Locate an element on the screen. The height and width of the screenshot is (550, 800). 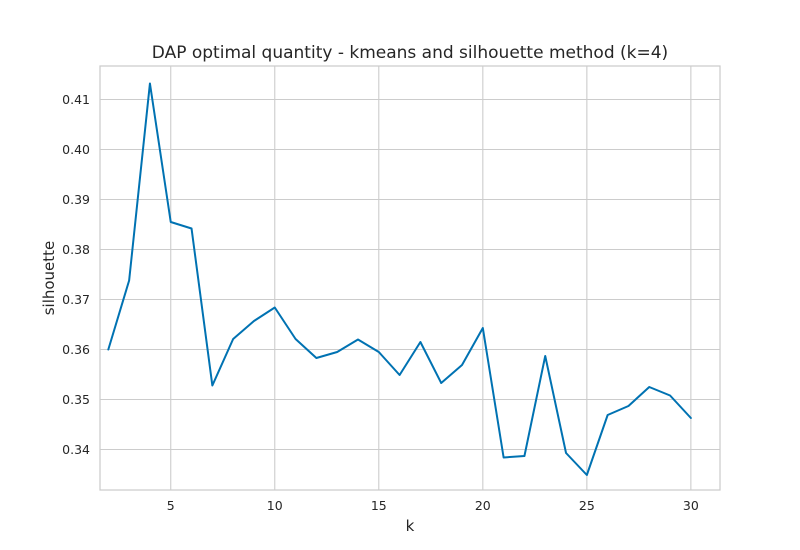
y-tick-label: 0.34 is located at coordinates (76, 449).